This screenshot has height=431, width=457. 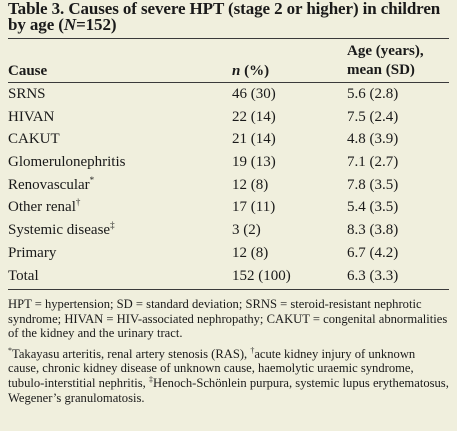 What do you see at coordinates (49, 184) in the screenshot?
I see `cause-label: Renovascular` at bounding box center [49, 184].